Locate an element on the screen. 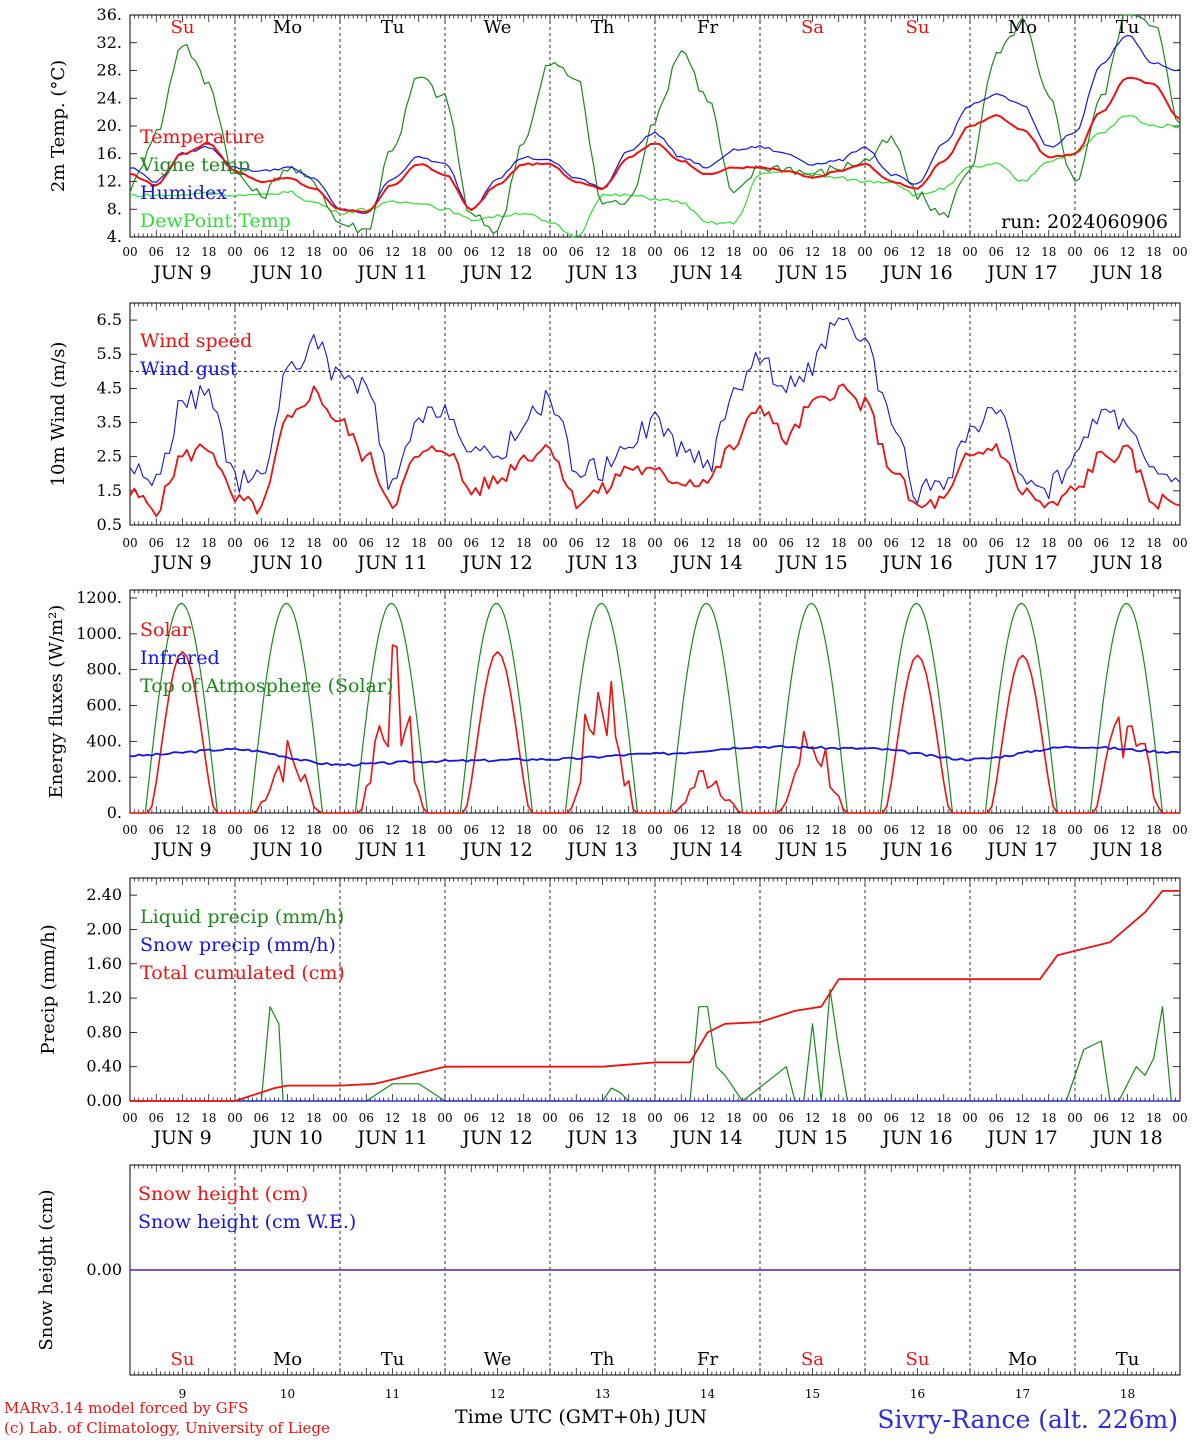 This screenshot has width=1194, height=1440. date-label: JUN 15 is located at coordinates (811, 273).